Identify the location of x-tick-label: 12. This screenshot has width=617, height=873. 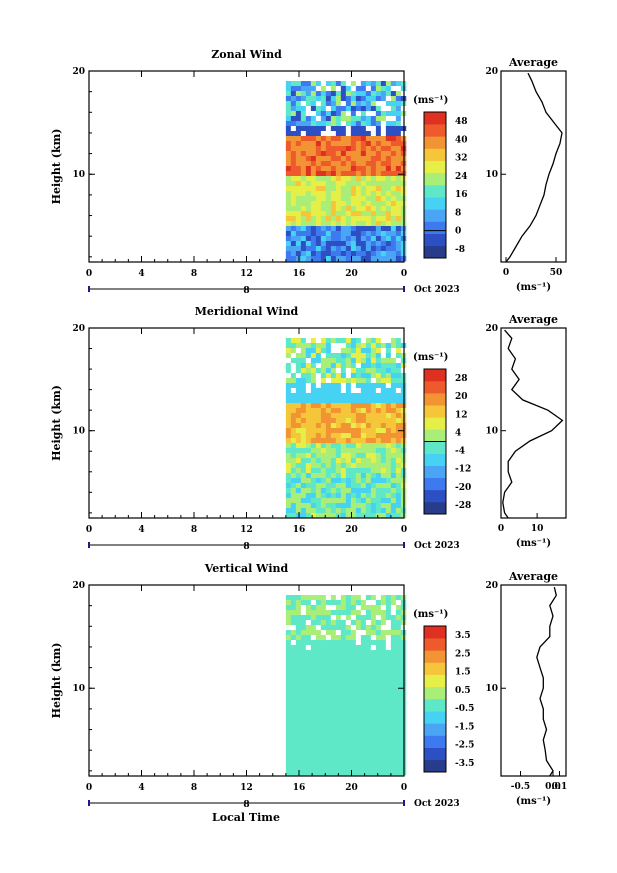
(246, 274).